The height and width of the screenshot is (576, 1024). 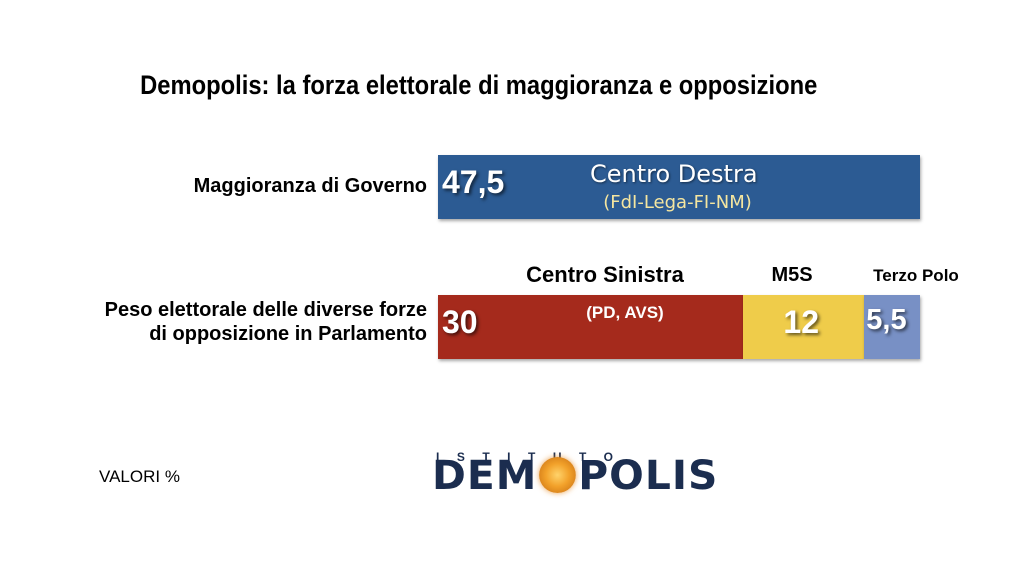 What do you see at coordinates (792, 275) in the screenshot?
I see `segment-head-m5s: M5S` at bounding box center [792, 275].